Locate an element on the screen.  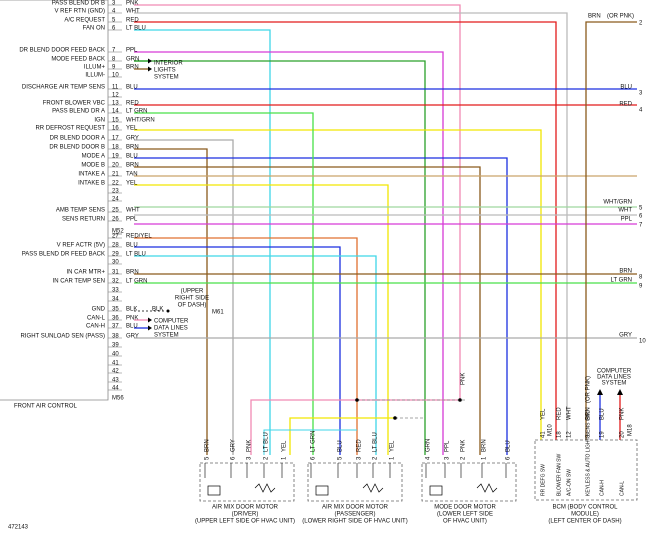
pin-number: 43 is located at coordinates (115, 381).